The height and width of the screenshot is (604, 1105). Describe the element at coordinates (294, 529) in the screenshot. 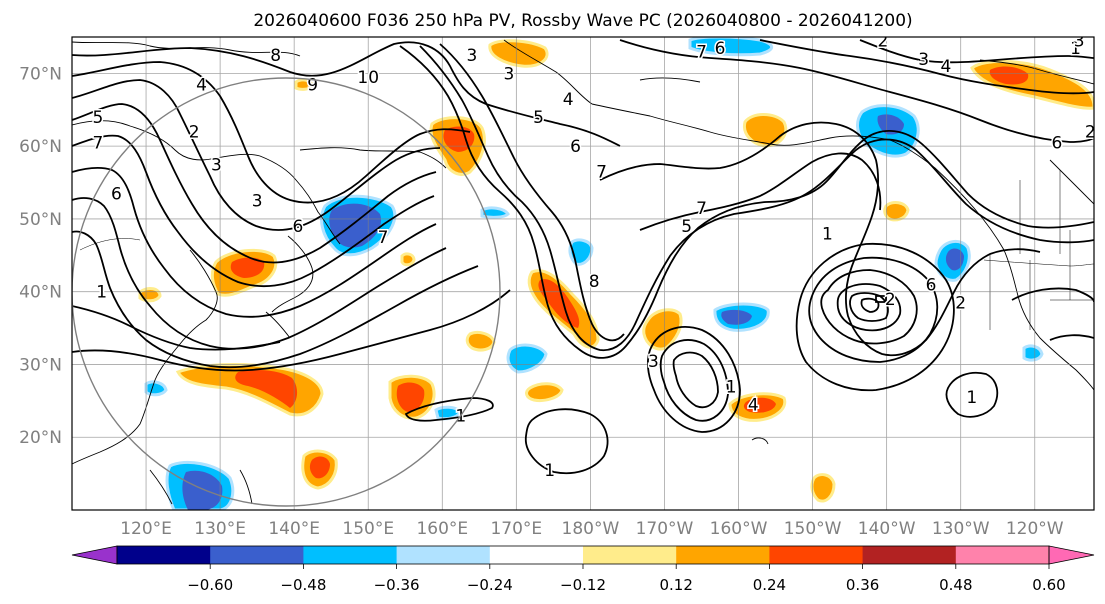

I see `lon-tick-label: 140°E` at that location.